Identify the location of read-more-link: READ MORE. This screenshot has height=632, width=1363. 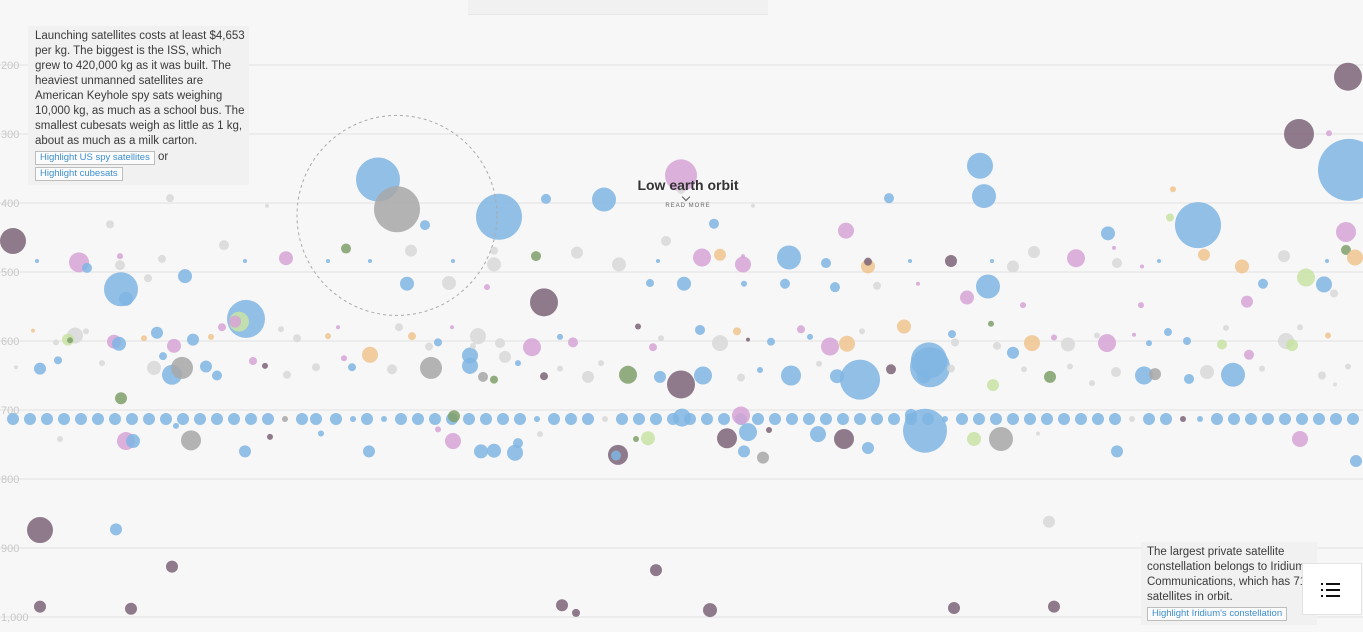
(688, 206).